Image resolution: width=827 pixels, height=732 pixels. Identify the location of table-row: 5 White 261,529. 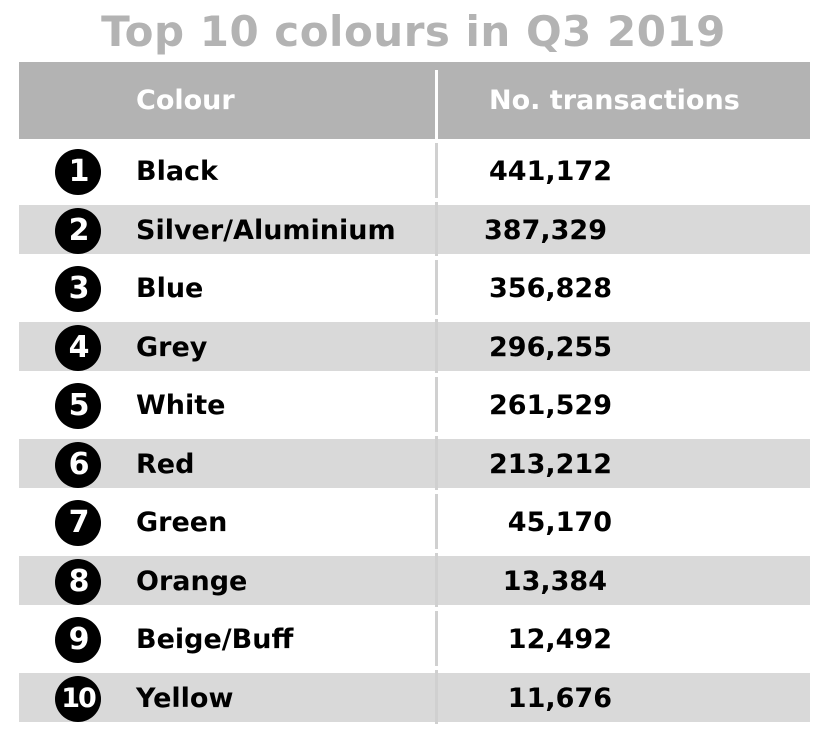
(414, 402).